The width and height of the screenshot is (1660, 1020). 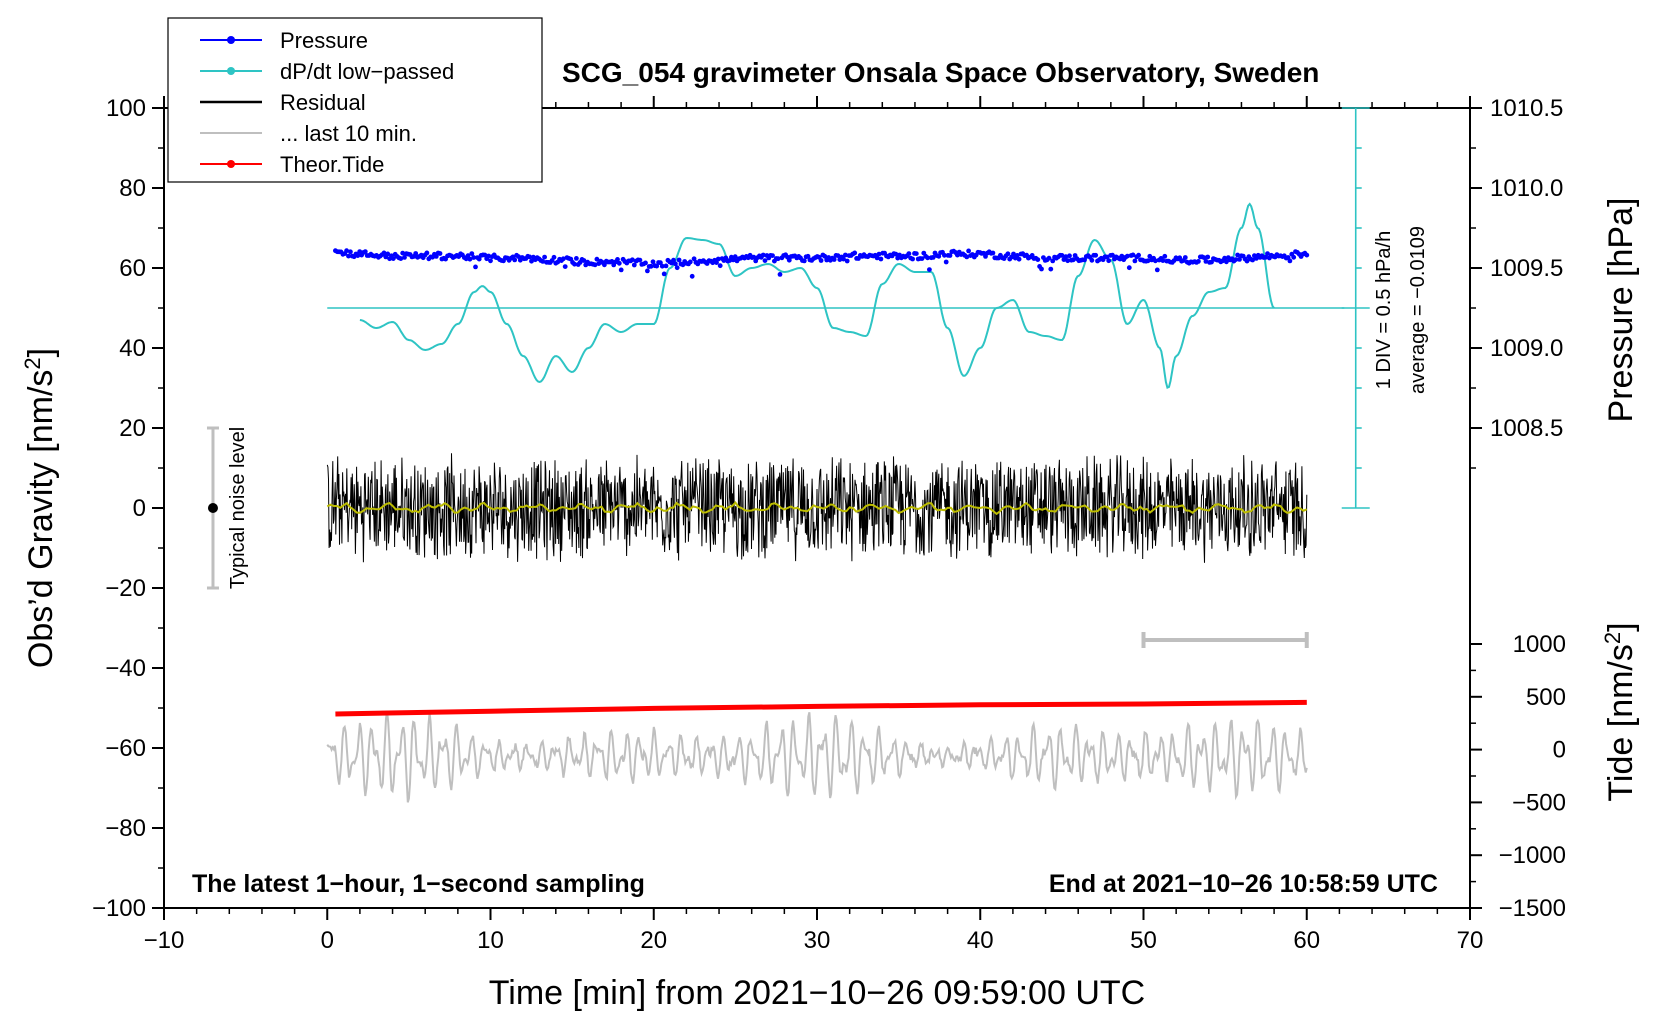 What do you see at coordinates (125, 748) in the screenshot?
I see `y-tick-label: −60` at bounding box center [125, 748].